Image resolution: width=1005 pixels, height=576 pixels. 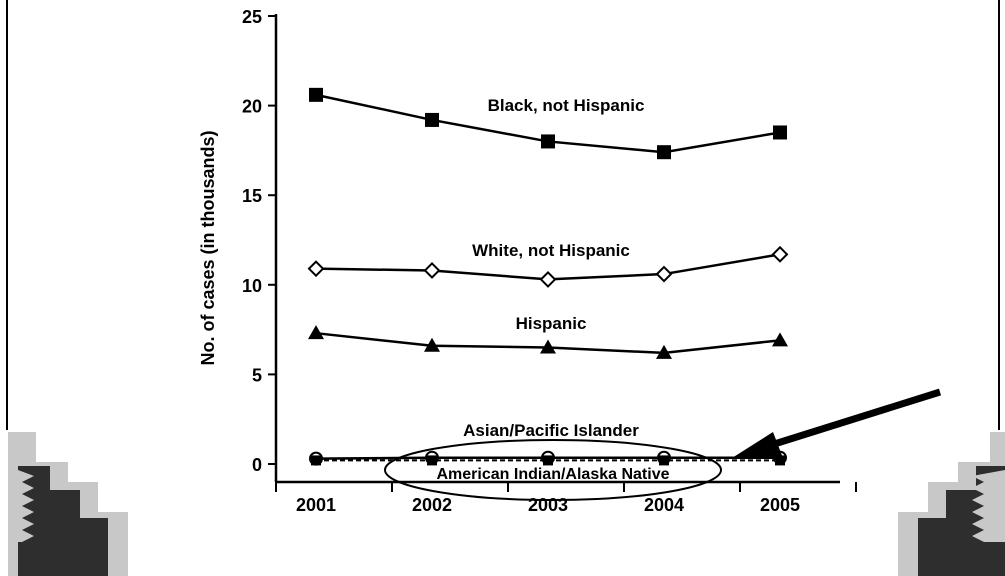 I want to click on frame-right-border, so click(x=999, y=215).